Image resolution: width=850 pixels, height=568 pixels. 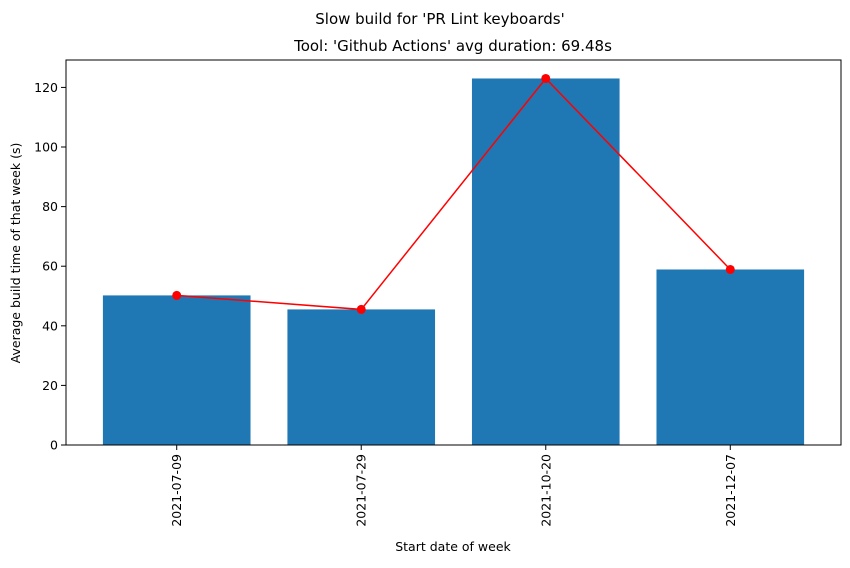 What do you see at coordinates (46, 87) in the screenshot?
I see `y-tick-label: 120` at bounding box center [46, 87].